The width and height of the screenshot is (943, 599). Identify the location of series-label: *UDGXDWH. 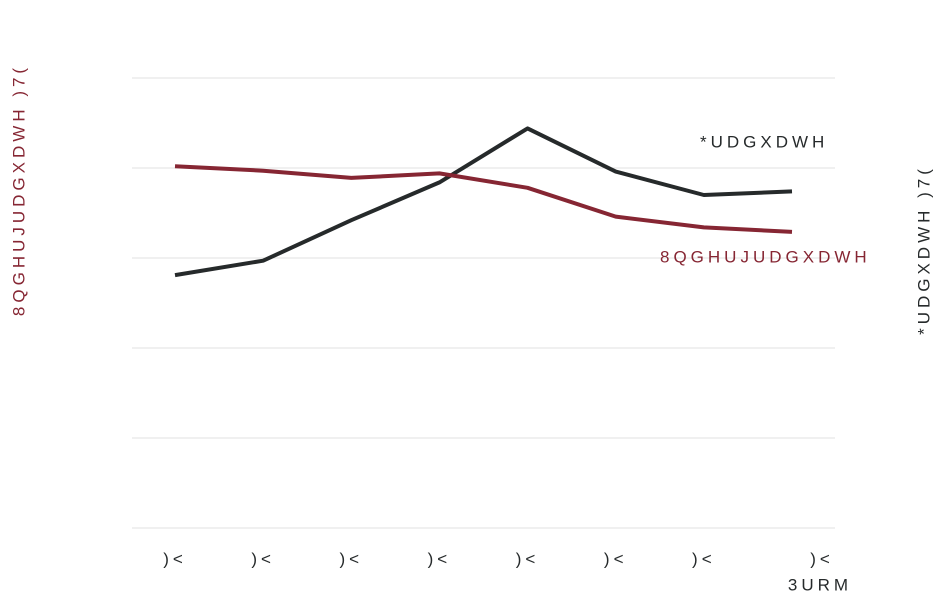
(764, 141).